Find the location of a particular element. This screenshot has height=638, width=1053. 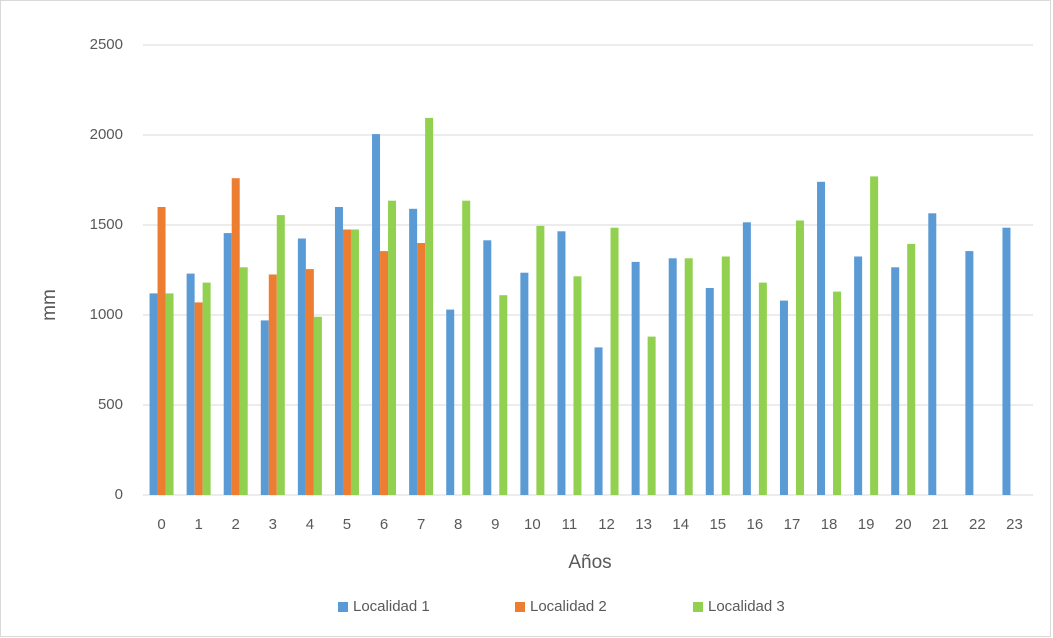

x-tick-label: 22 is located at coordinates (977, 524).